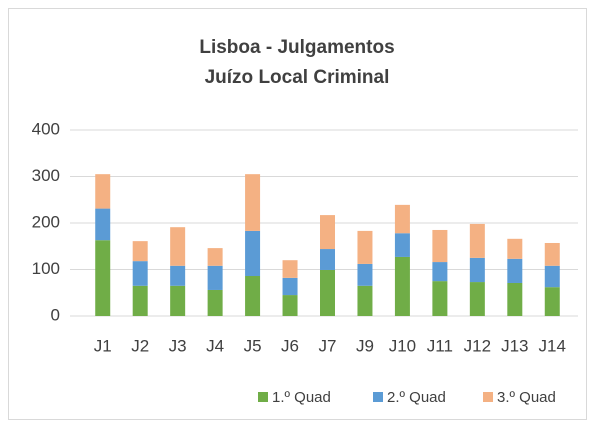 Image resolution: width=595 pixels, height=433 pixels. I want to click on legend-label: 2.º Quad, so click(416, 397).